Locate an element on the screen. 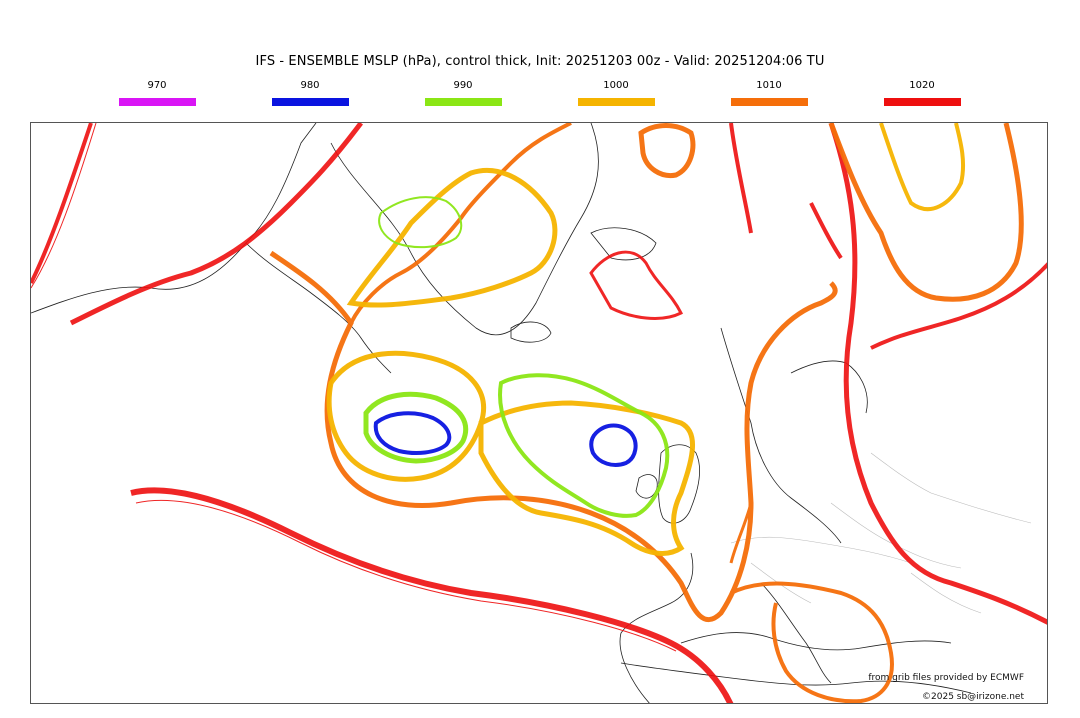 This screenshot has width=1080, height=718. coastline-canada is located at coordinates (174, 218).